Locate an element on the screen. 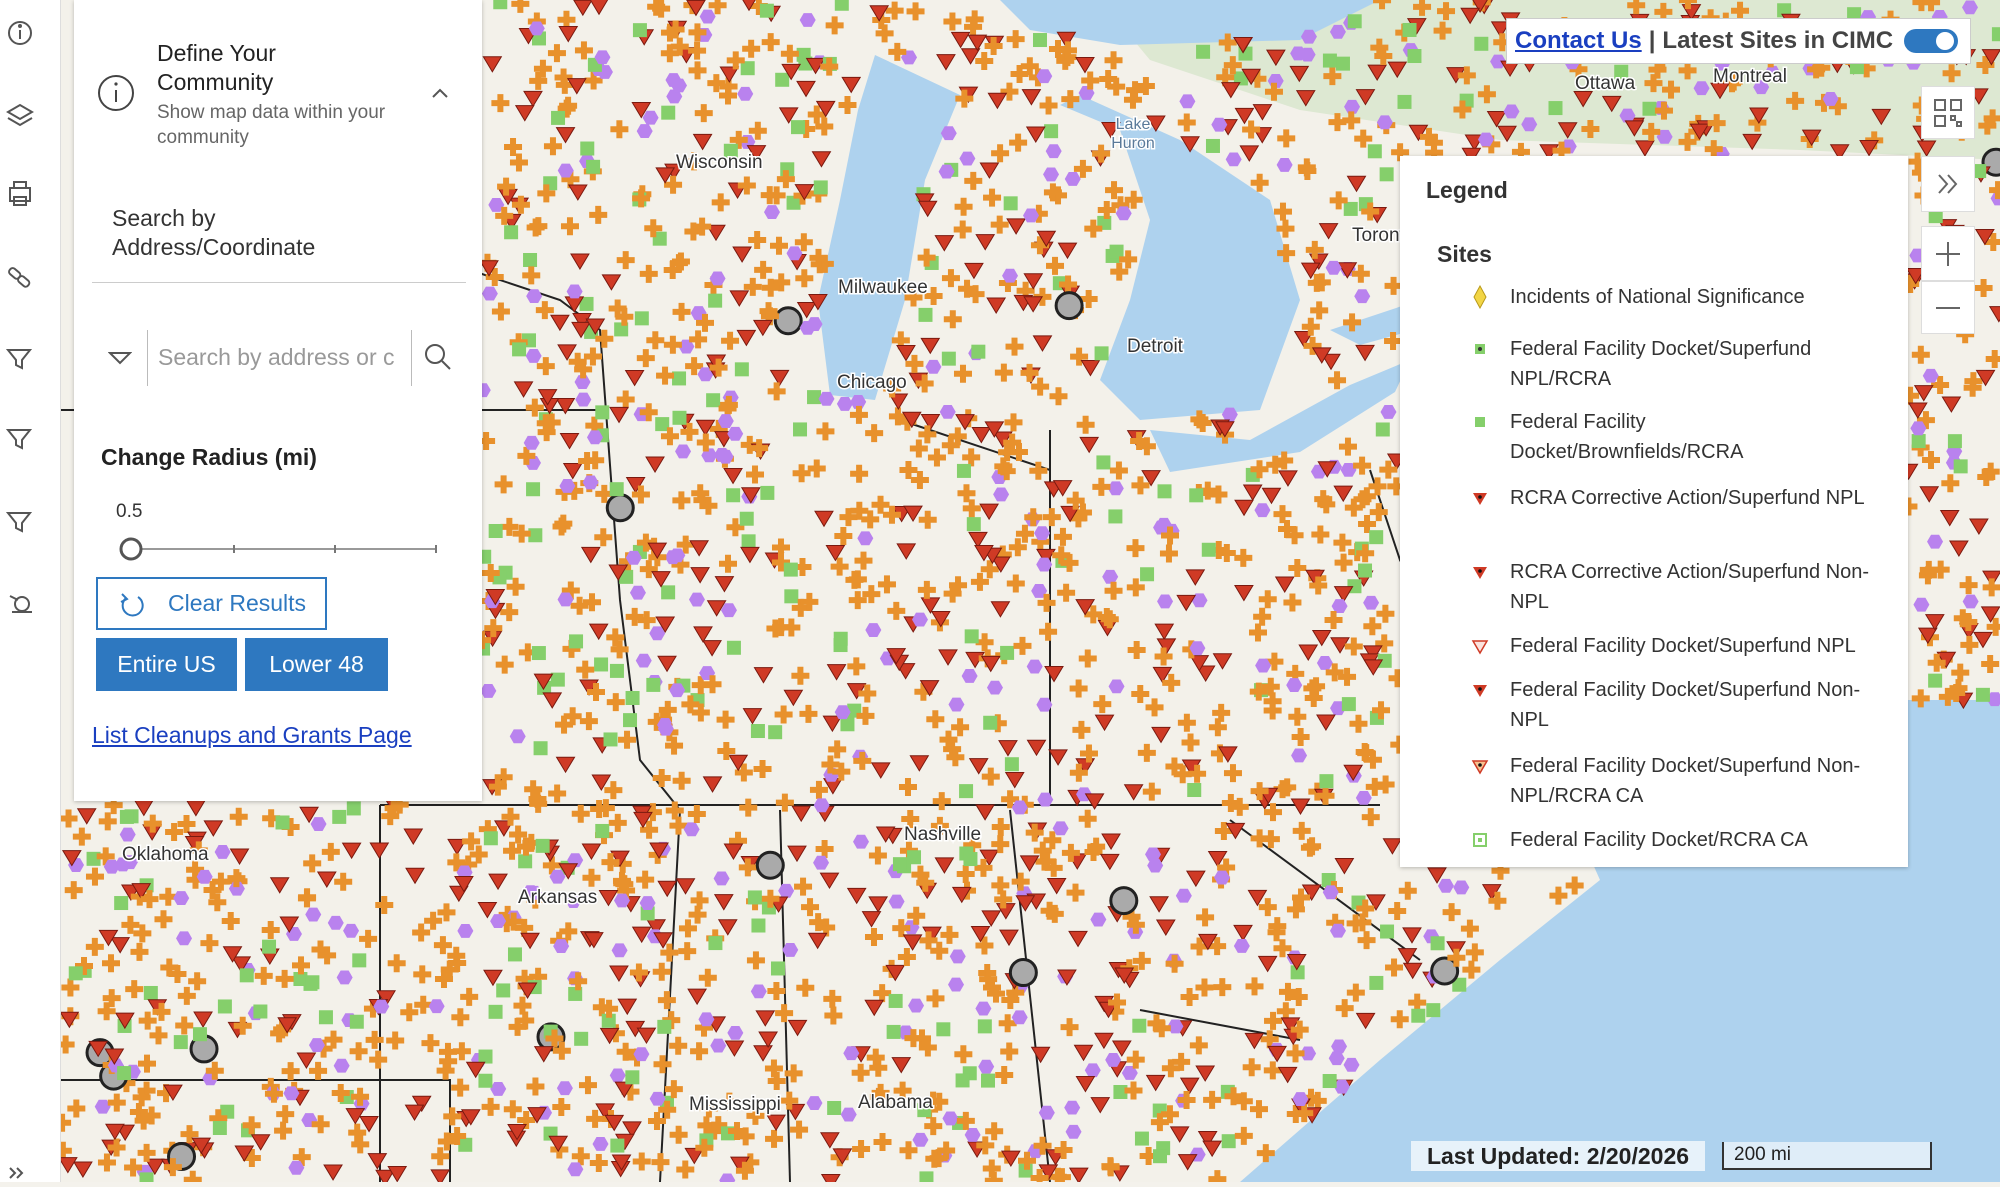 This screenshot has width=2000, height=1187. zoom-in is located at coordinates (1948, 253).